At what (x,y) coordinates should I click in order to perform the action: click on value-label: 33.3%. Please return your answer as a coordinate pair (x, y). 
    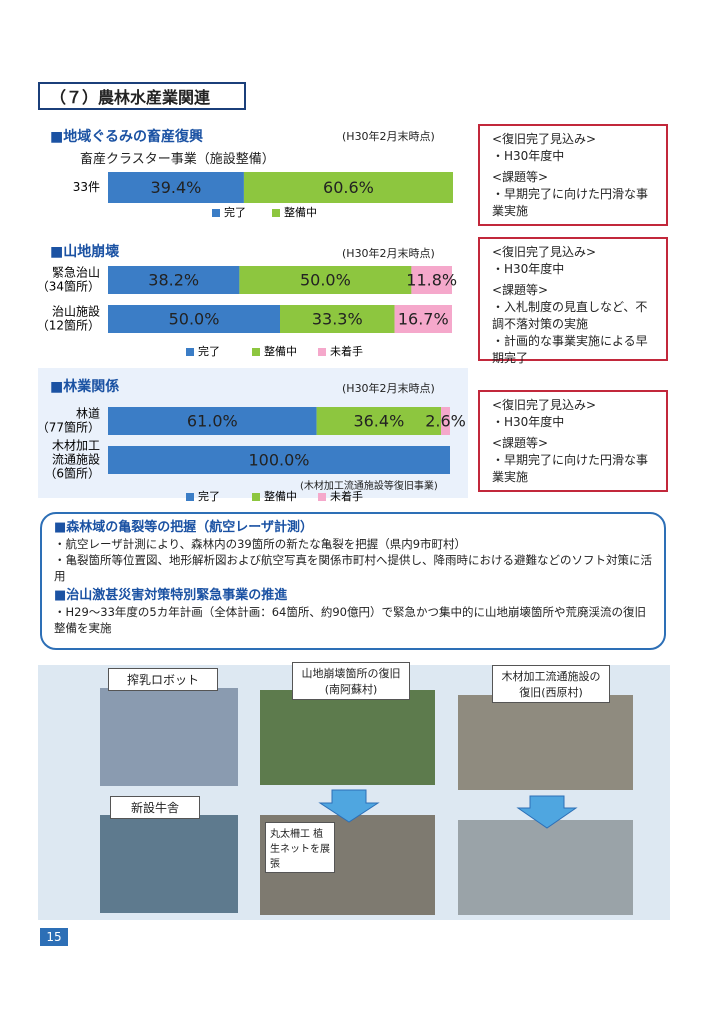
    Looking at the image, I should click on (337, 319).